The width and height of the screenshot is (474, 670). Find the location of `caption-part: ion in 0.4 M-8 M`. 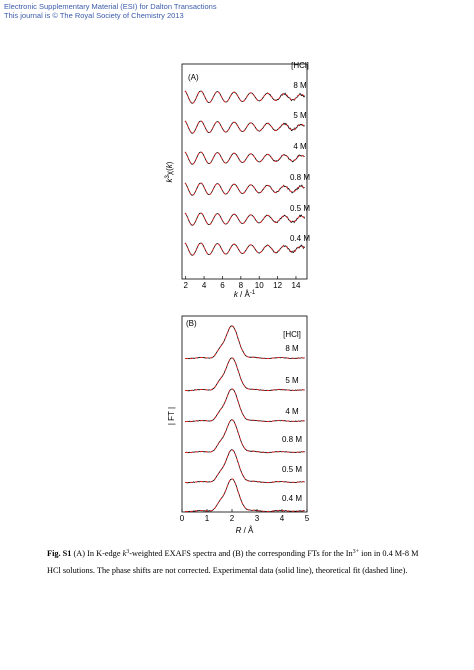

caption-part: ion in 0.4 M-8 M is located at coordinates (389, 553).